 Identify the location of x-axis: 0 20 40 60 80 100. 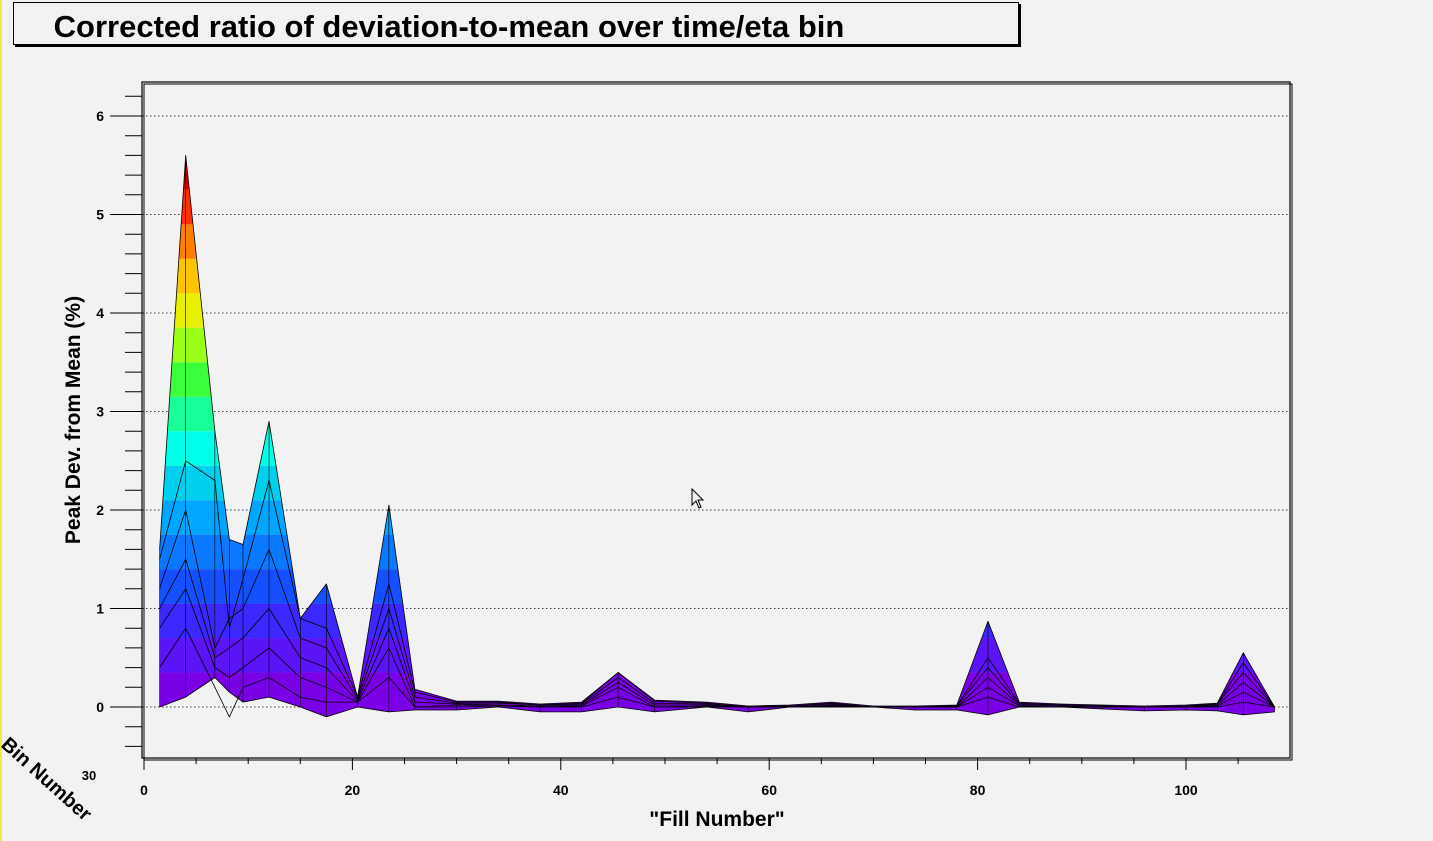
(715, 777).